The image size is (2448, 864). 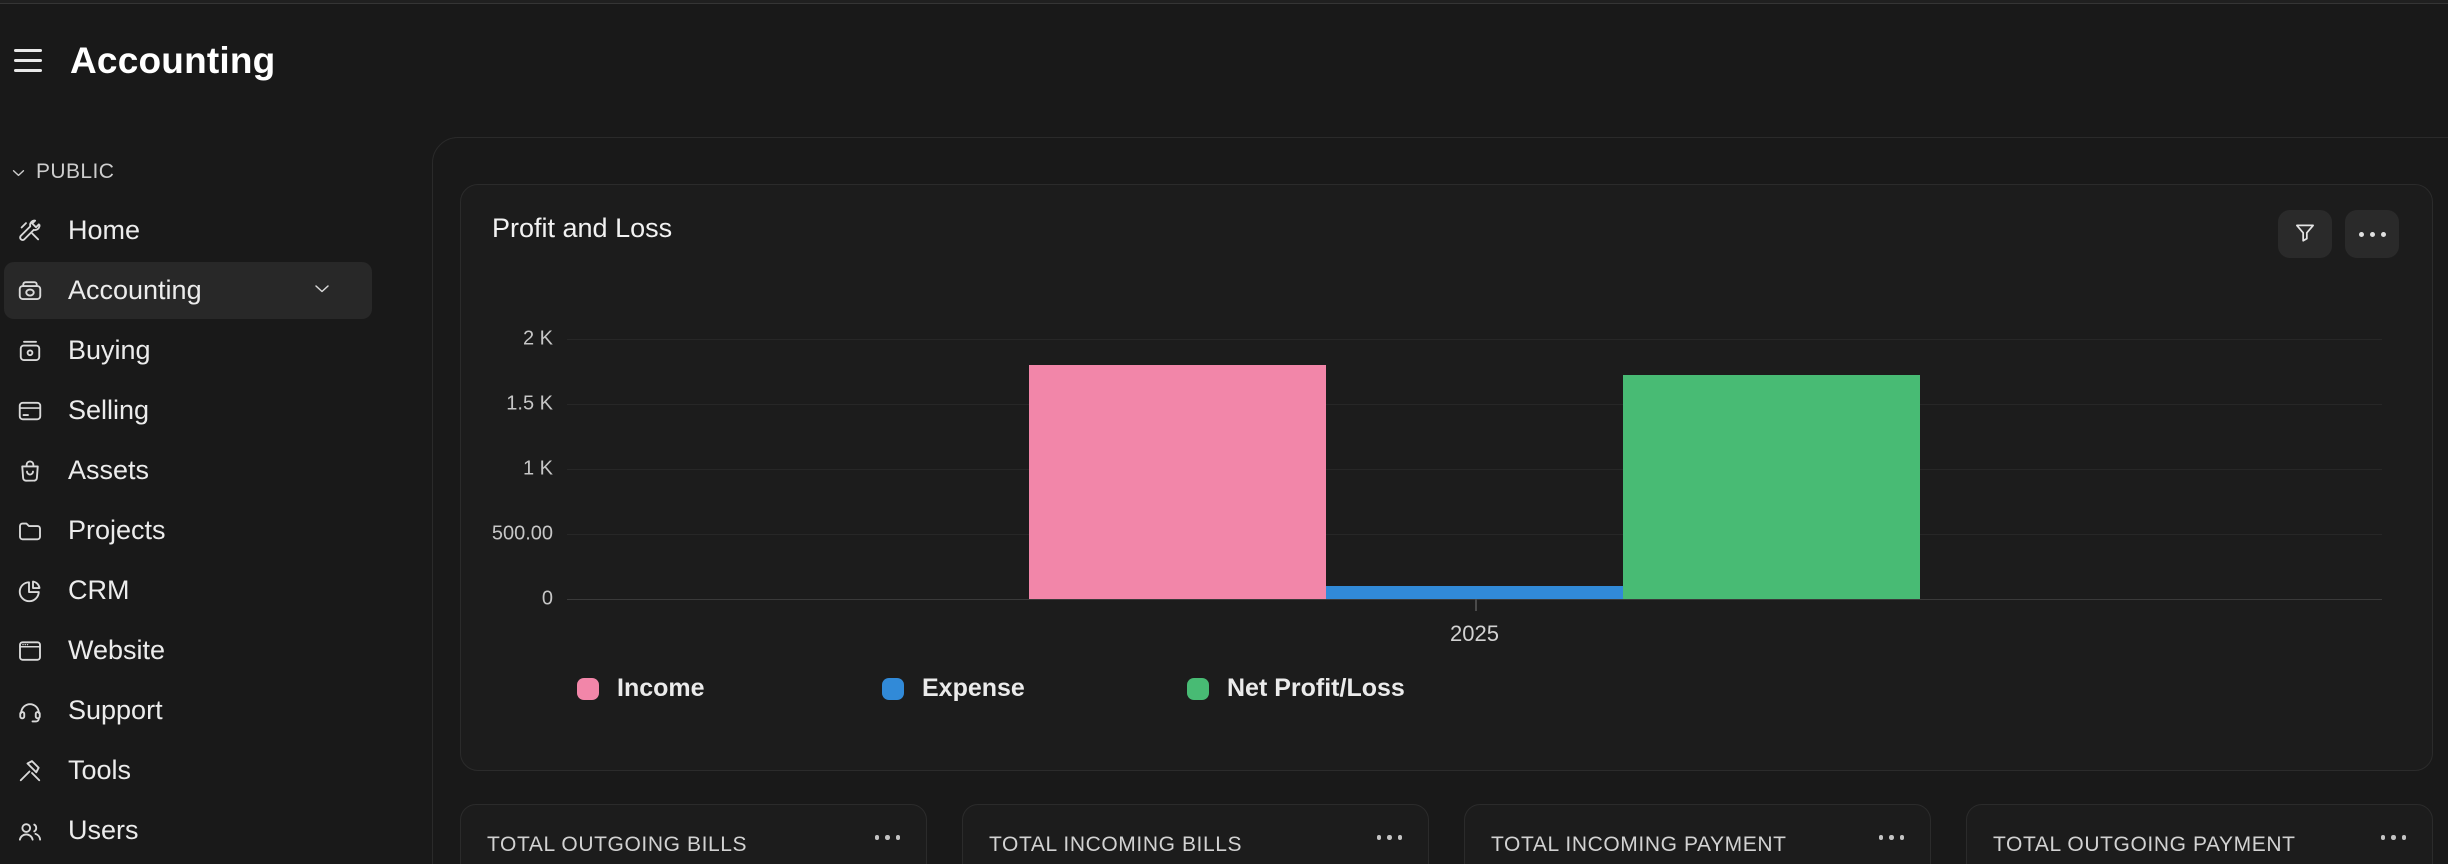 I want to click on menu-icon, so click(x=28, y=60).